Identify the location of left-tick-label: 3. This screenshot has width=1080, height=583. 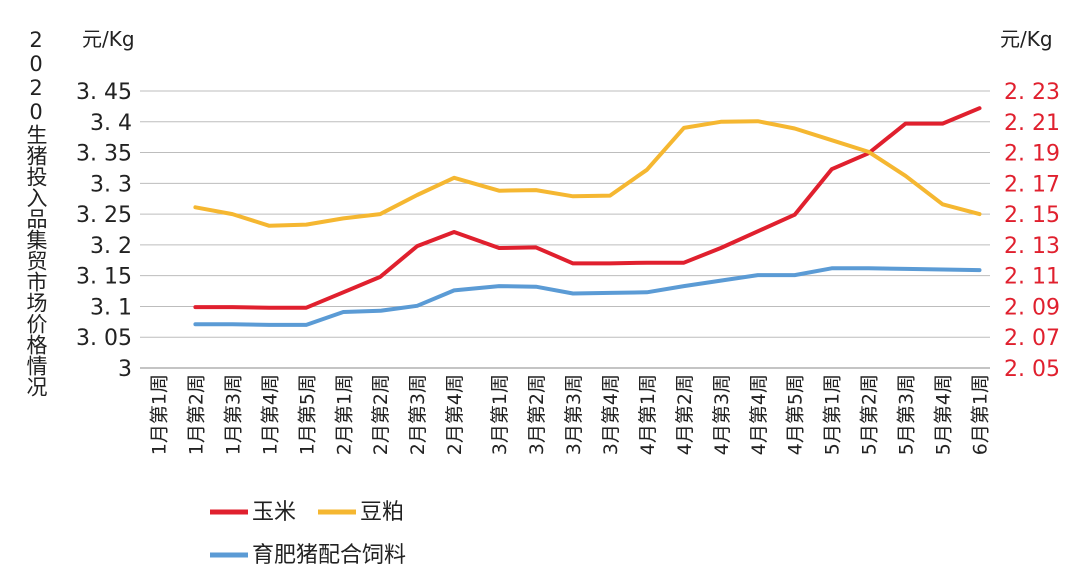
(125, 369).